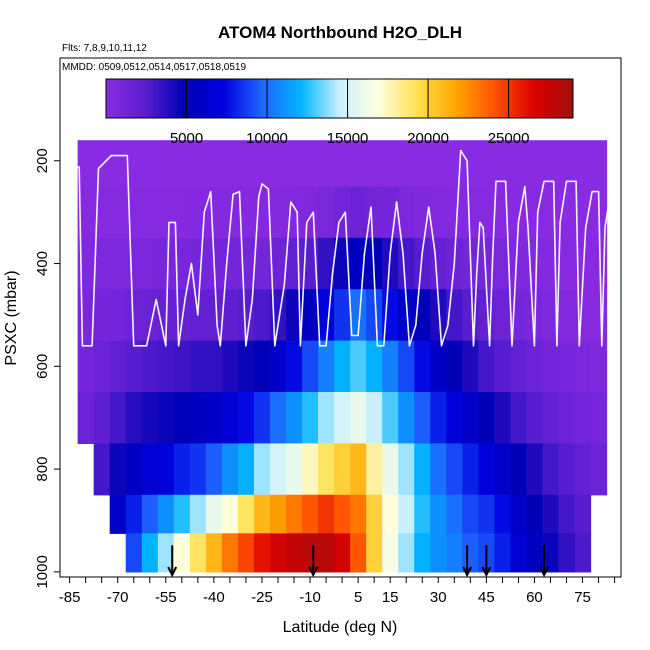 Image resolution: width=650 pixels, height=650 pixels. What do you see at coordinates (42, 571) in the screenshot?
I see `y-tick-label: 1000` at bounding box center [42, 571].